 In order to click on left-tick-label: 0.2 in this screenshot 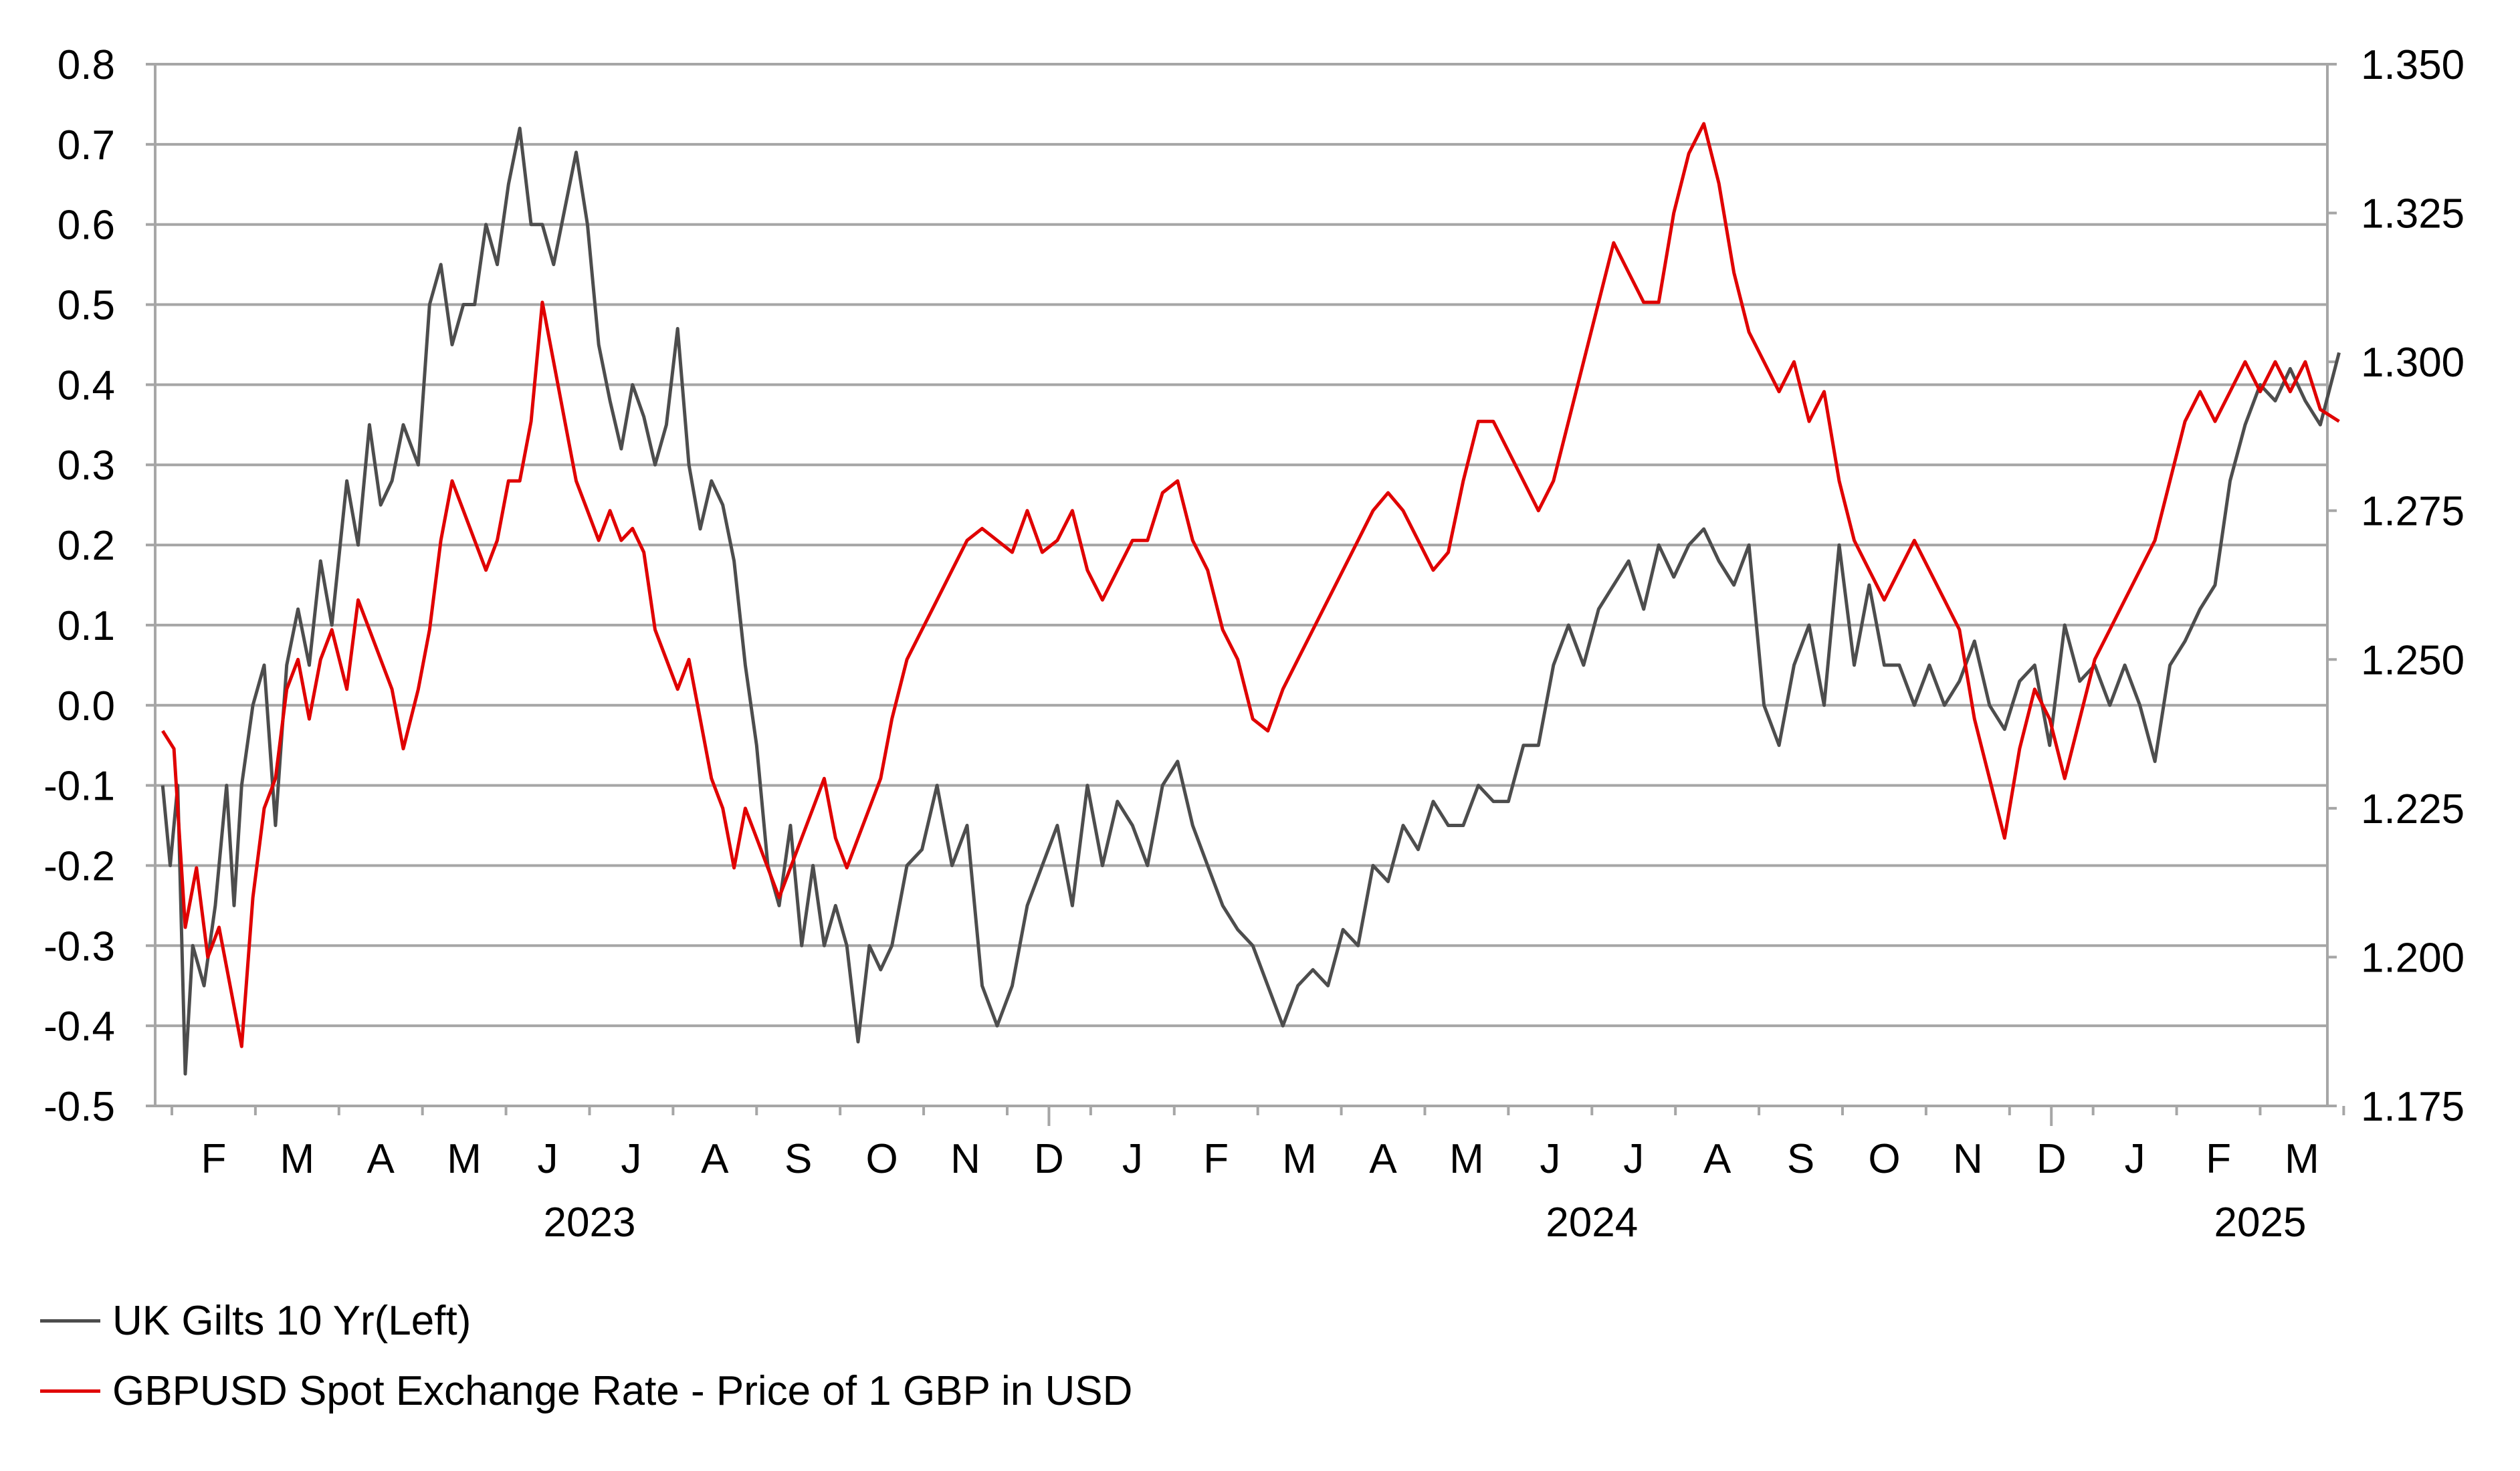, I will do `click(86, 546)`.